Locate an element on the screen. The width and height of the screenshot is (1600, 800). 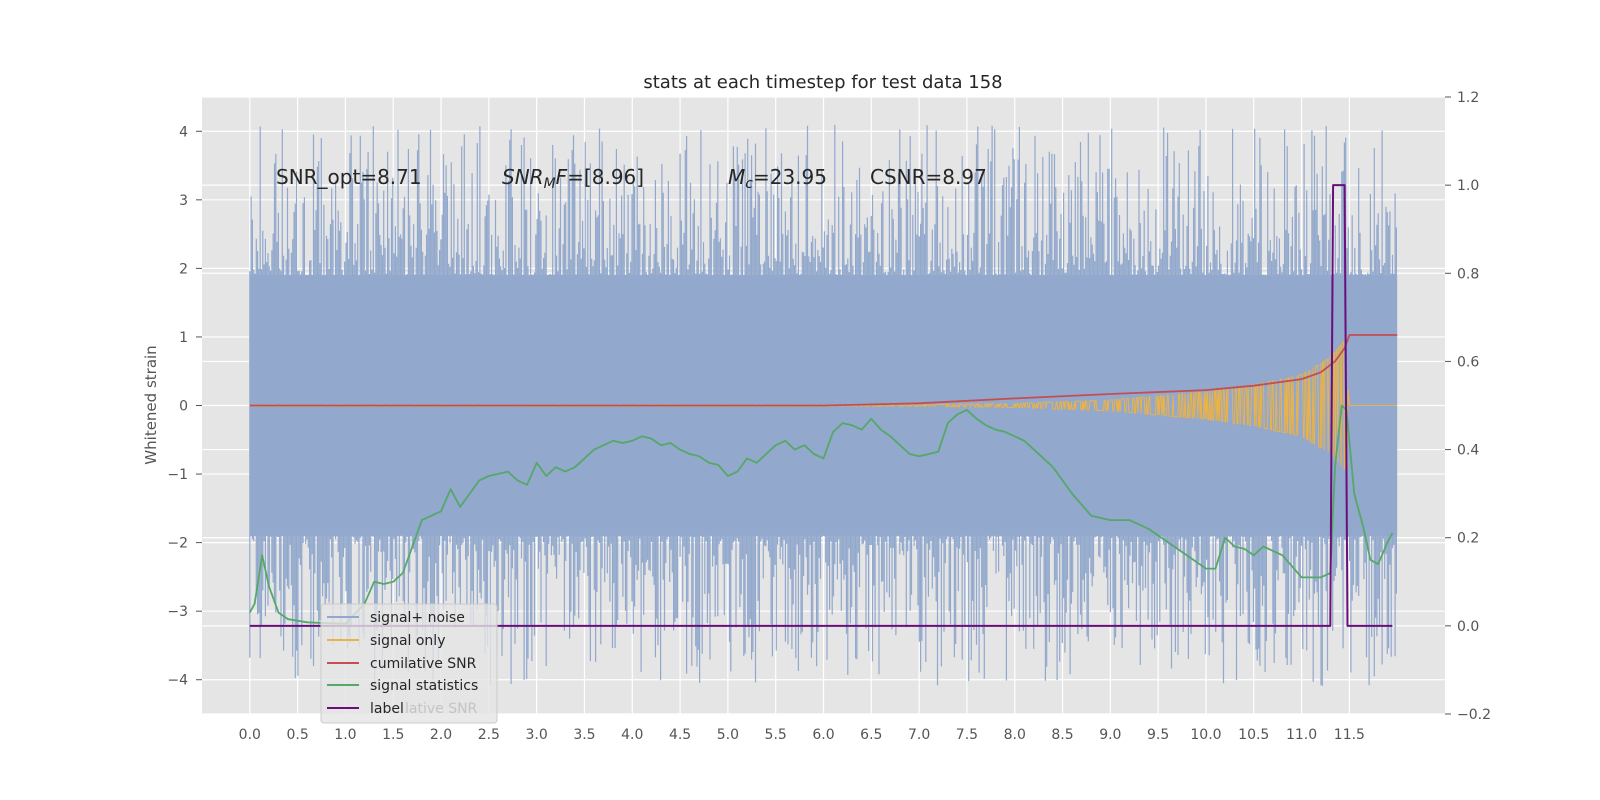
annotation-snr-mf-base: SNR is located at coordinates (523, 177).